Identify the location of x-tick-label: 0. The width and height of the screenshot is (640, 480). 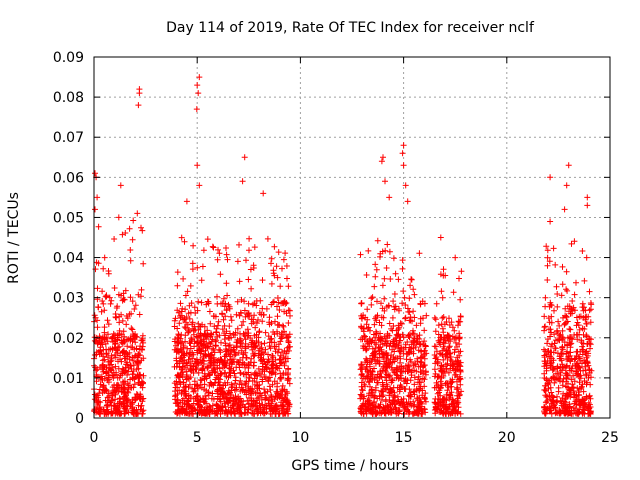
(94, 438).